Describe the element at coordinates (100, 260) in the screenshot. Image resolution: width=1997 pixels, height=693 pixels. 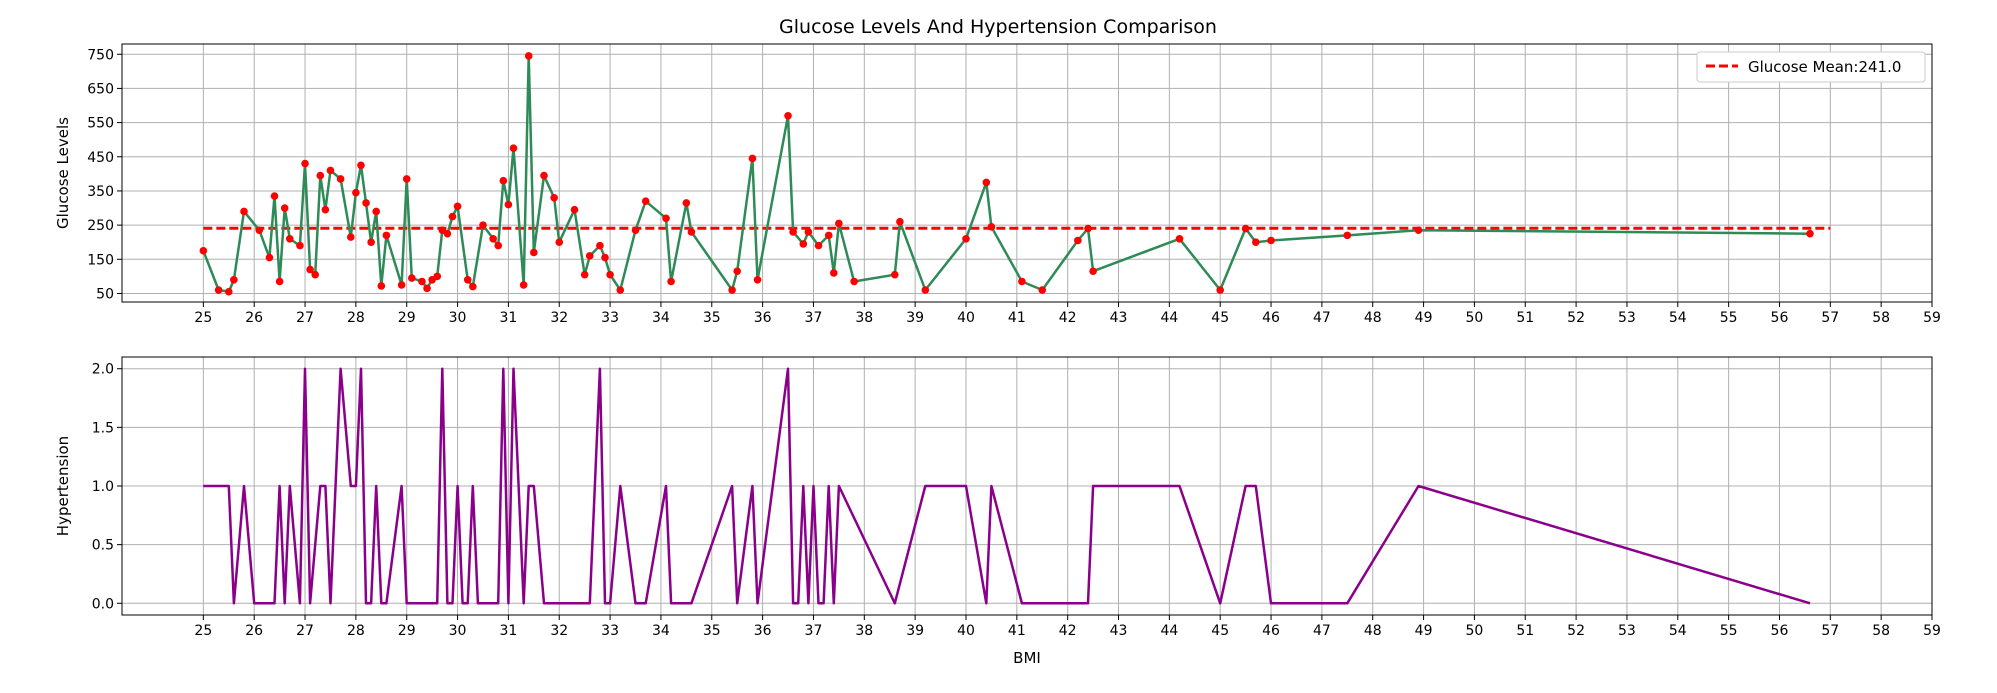
I see `y-tick-label: 150` at that location.